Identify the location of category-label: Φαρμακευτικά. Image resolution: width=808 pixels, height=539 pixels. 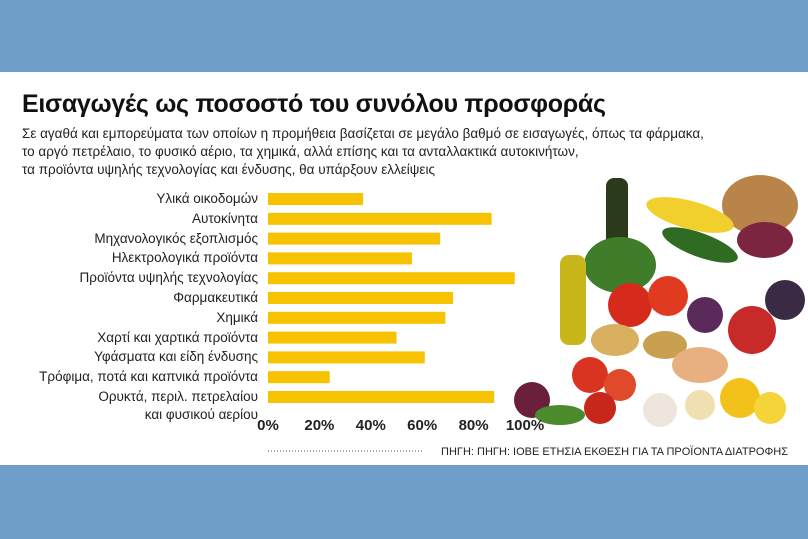
(215, 297).